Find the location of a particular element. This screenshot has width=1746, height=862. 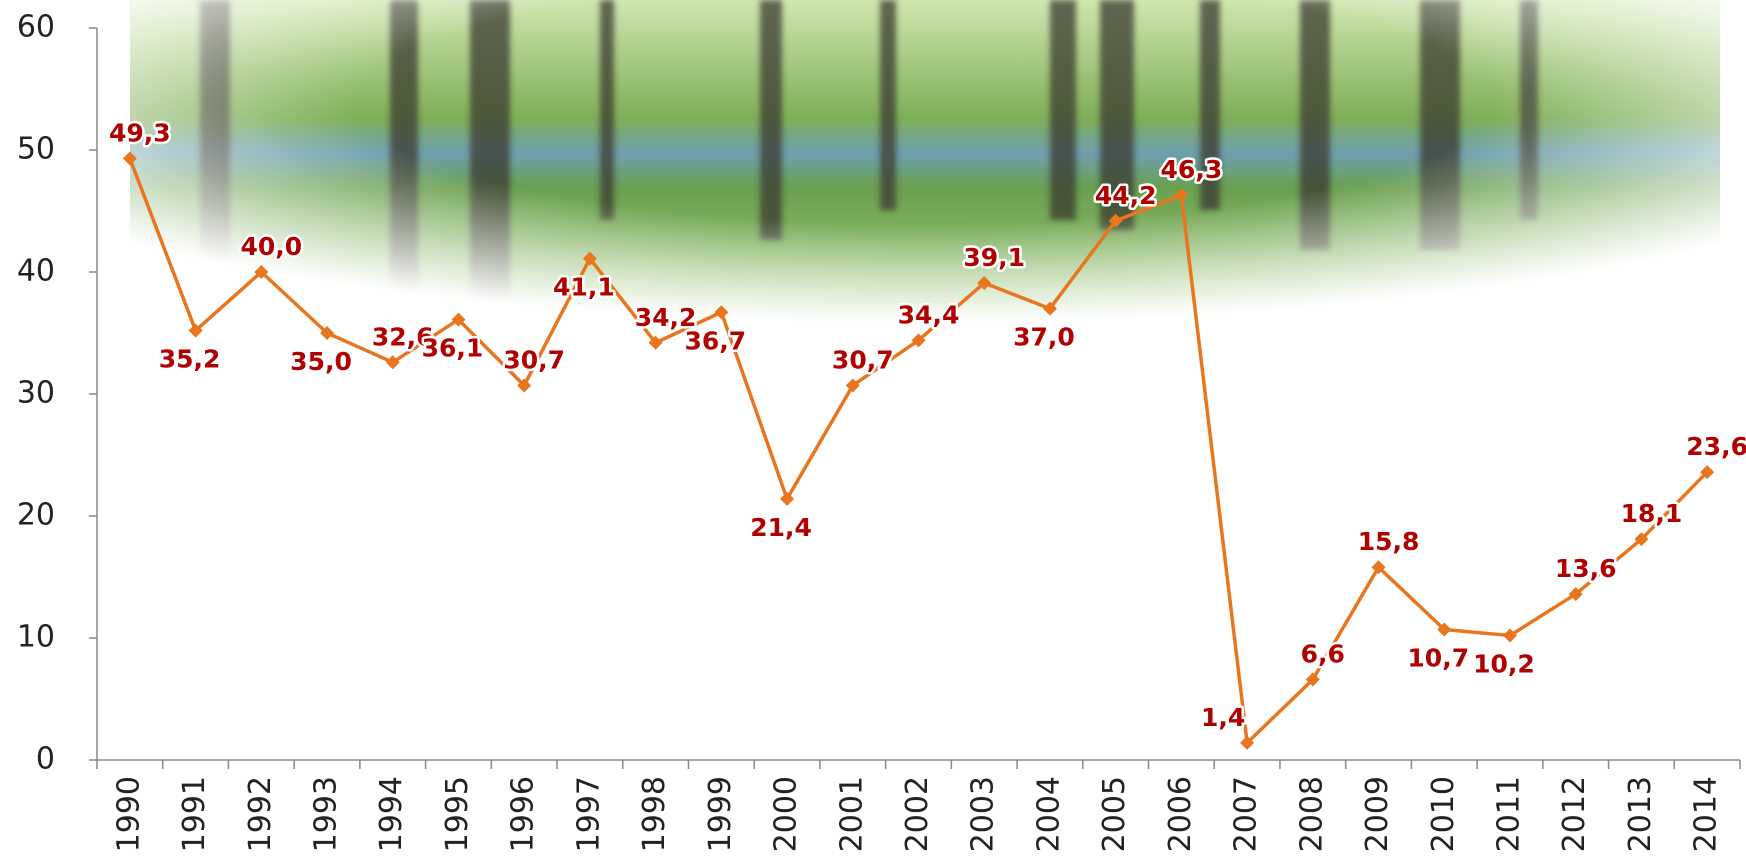

value-label: 34,2 is located at coordinates (666, 317).